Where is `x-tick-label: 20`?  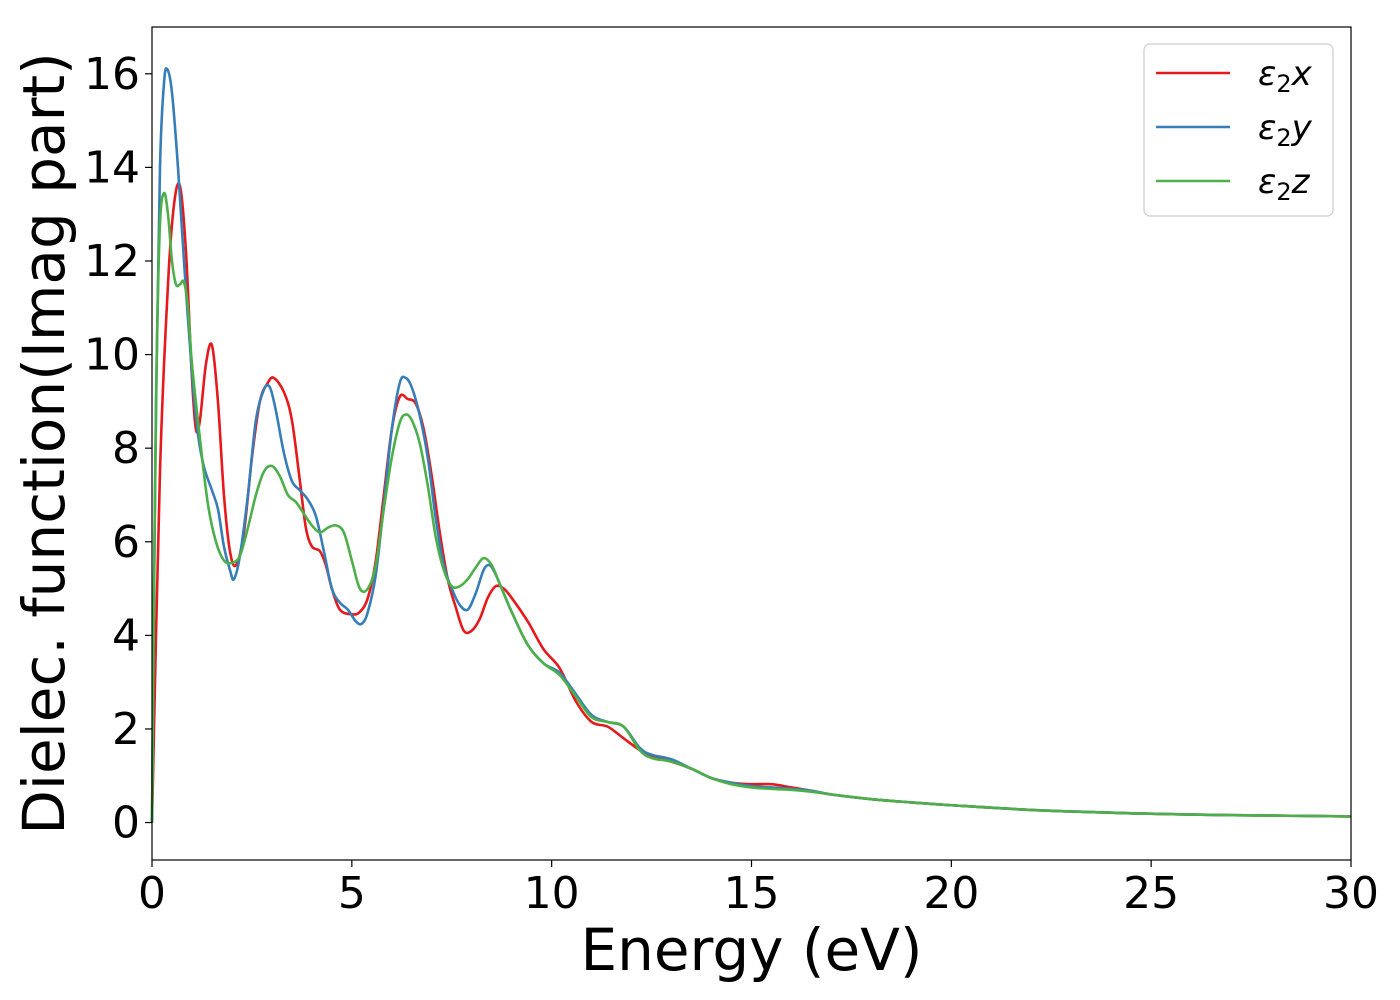
x-tick-label: 20 is located at coordinates (951, 893).